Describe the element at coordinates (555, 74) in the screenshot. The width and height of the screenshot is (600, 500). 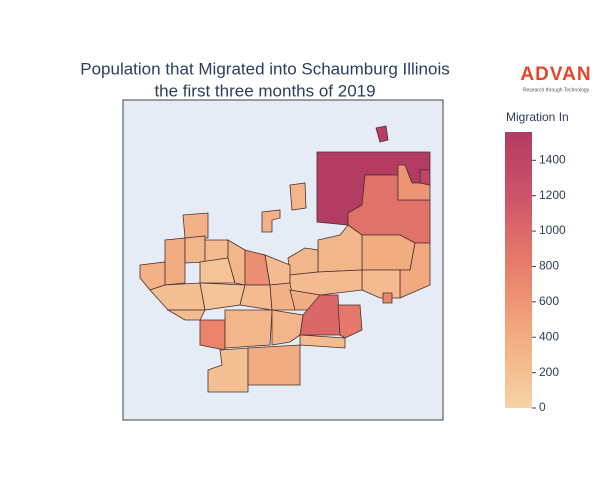
I see `logo: ADVAN` at that location.